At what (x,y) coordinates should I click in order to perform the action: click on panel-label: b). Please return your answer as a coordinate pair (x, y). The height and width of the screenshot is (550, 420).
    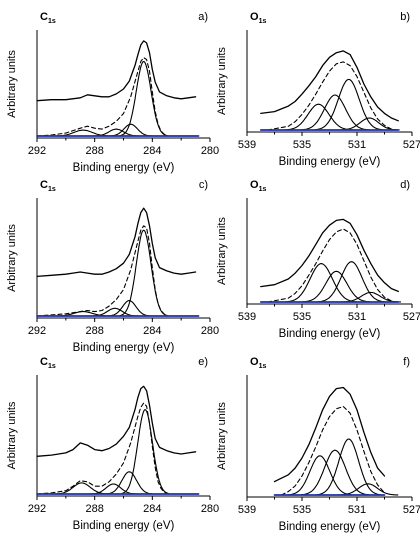
    Looking at the image, I should click on (405, 17).